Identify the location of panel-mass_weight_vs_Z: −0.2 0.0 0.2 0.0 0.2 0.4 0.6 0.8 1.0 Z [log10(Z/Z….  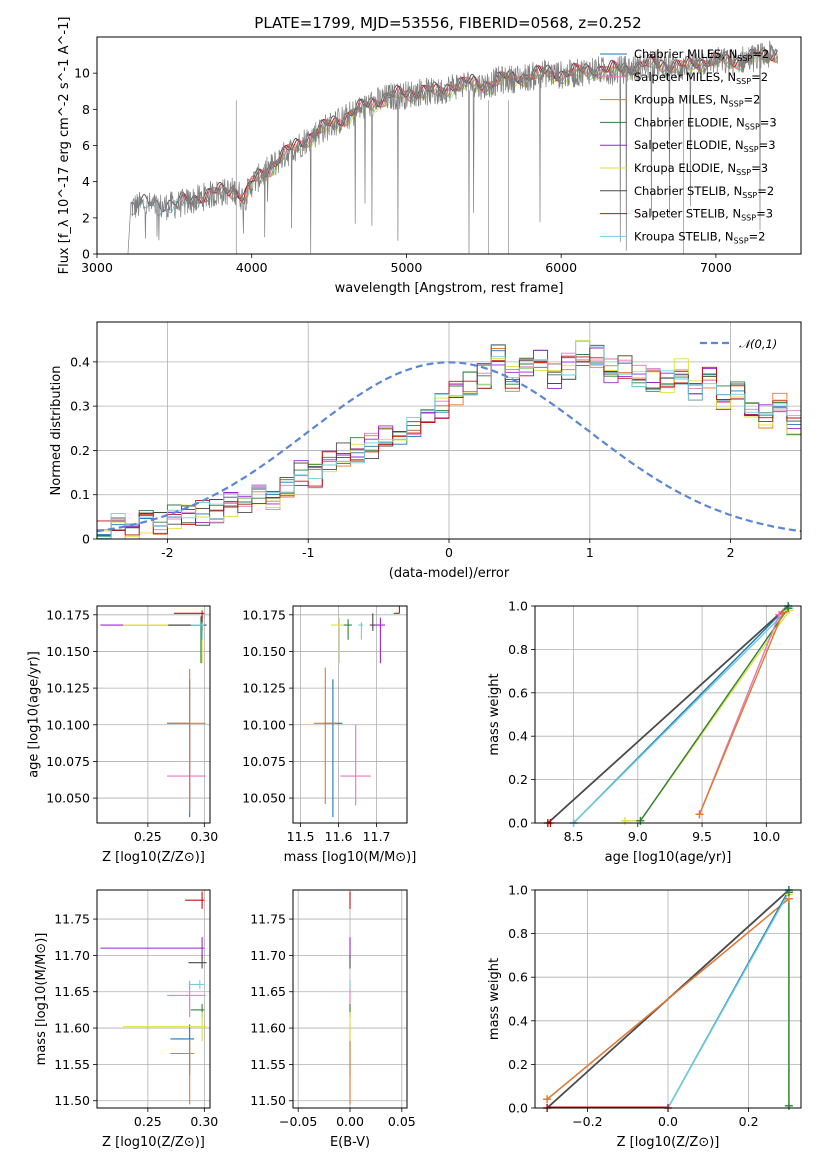
(644, 1016).